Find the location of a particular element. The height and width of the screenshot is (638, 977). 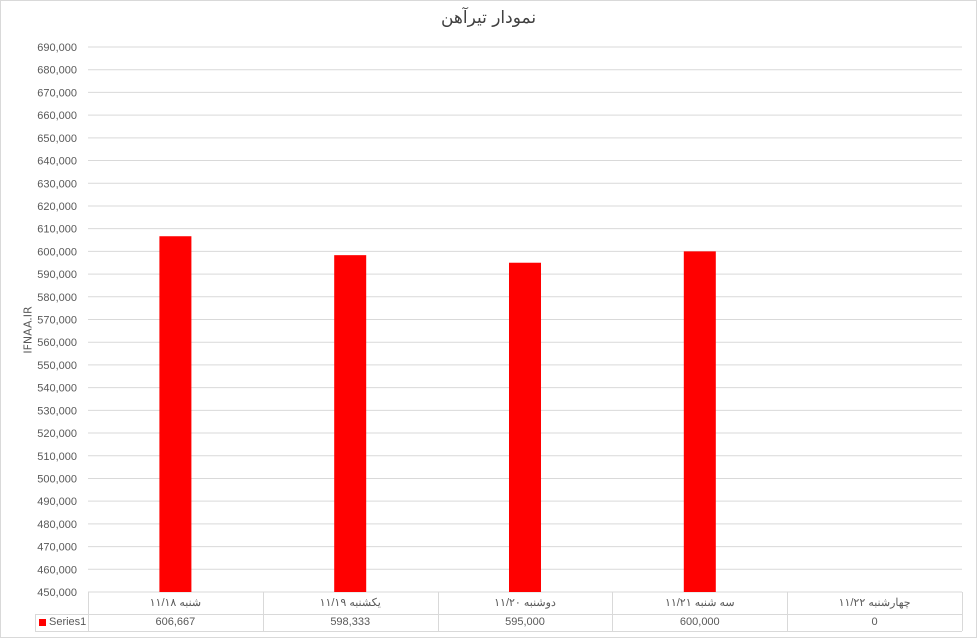

y-tick-label: 470,000 is located at coordinates (57, 548).